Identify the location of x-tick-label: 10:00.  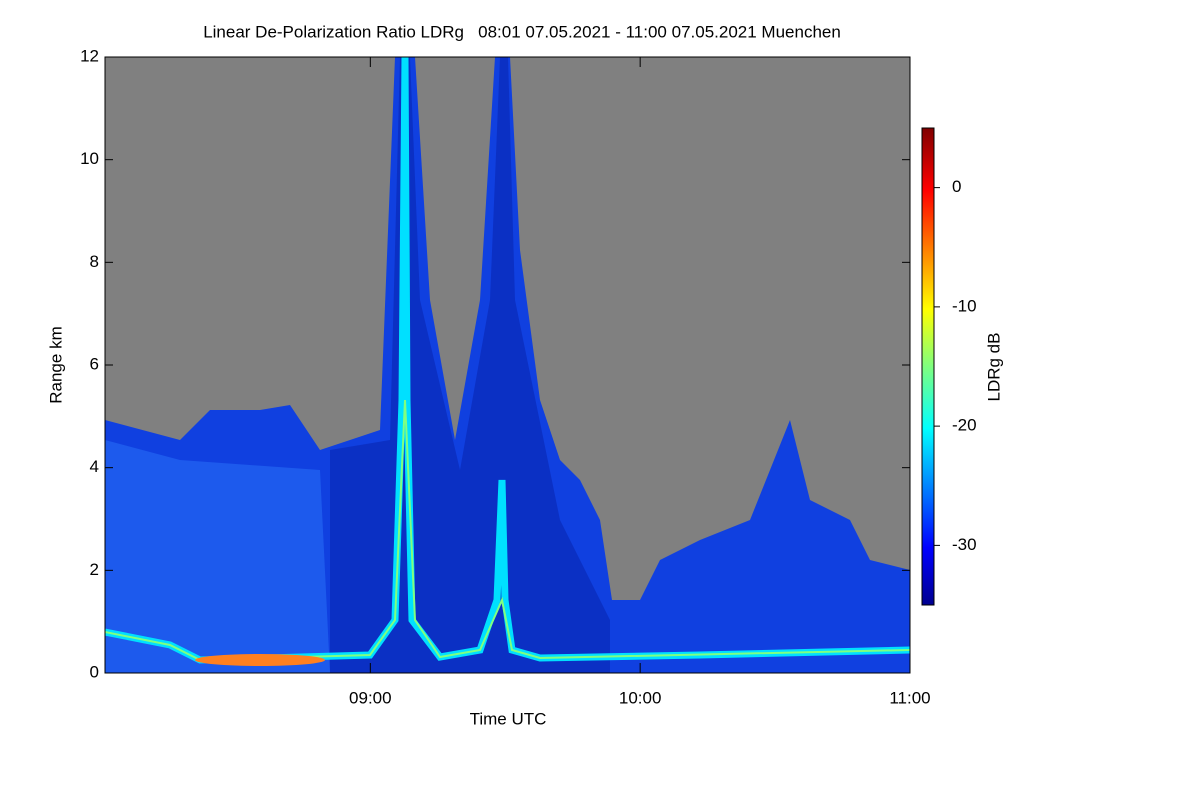
(640, 697).